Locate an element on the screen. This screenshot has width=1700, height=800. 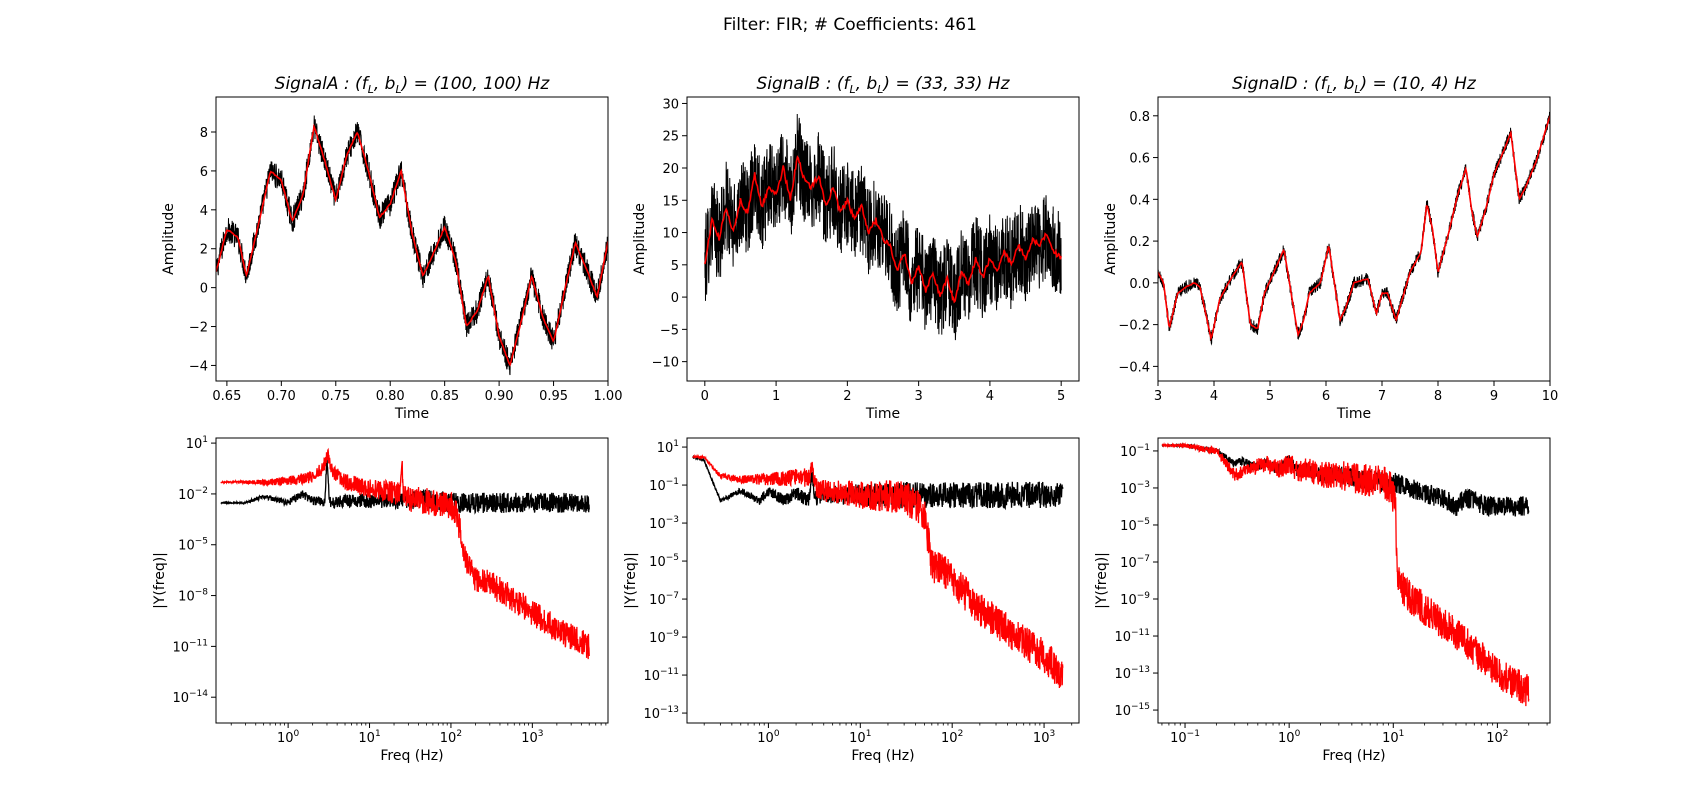
x-tick-label: 0.95 is located at coordinates (553, 396).